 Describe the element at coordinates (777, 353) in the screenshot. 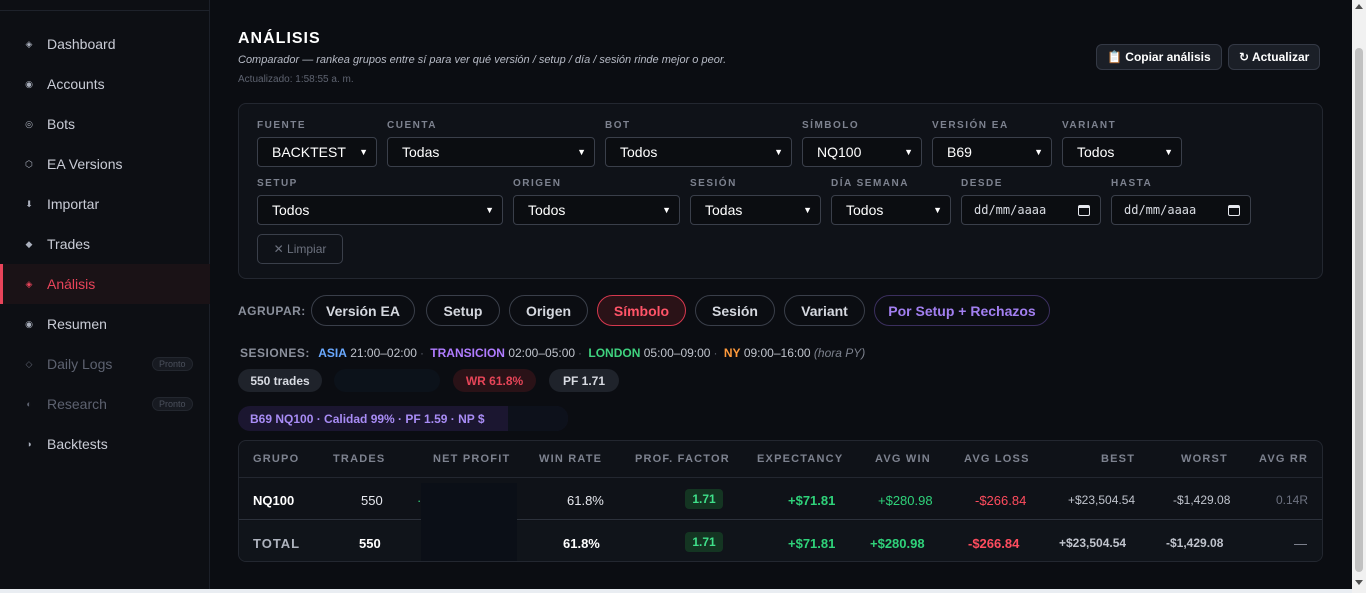

I see `session-ny-time: 09:00–16:00` at that location.